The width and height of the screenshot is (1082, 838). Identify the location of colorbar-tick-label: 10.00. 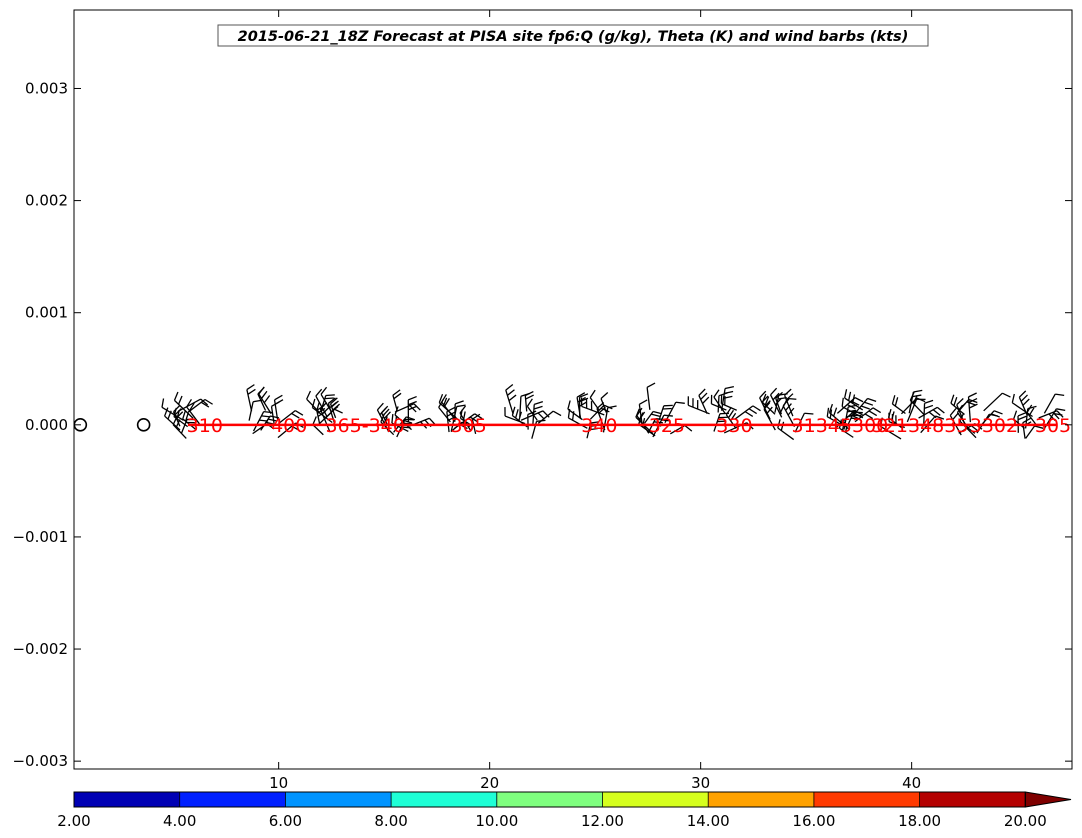
(496, 821).